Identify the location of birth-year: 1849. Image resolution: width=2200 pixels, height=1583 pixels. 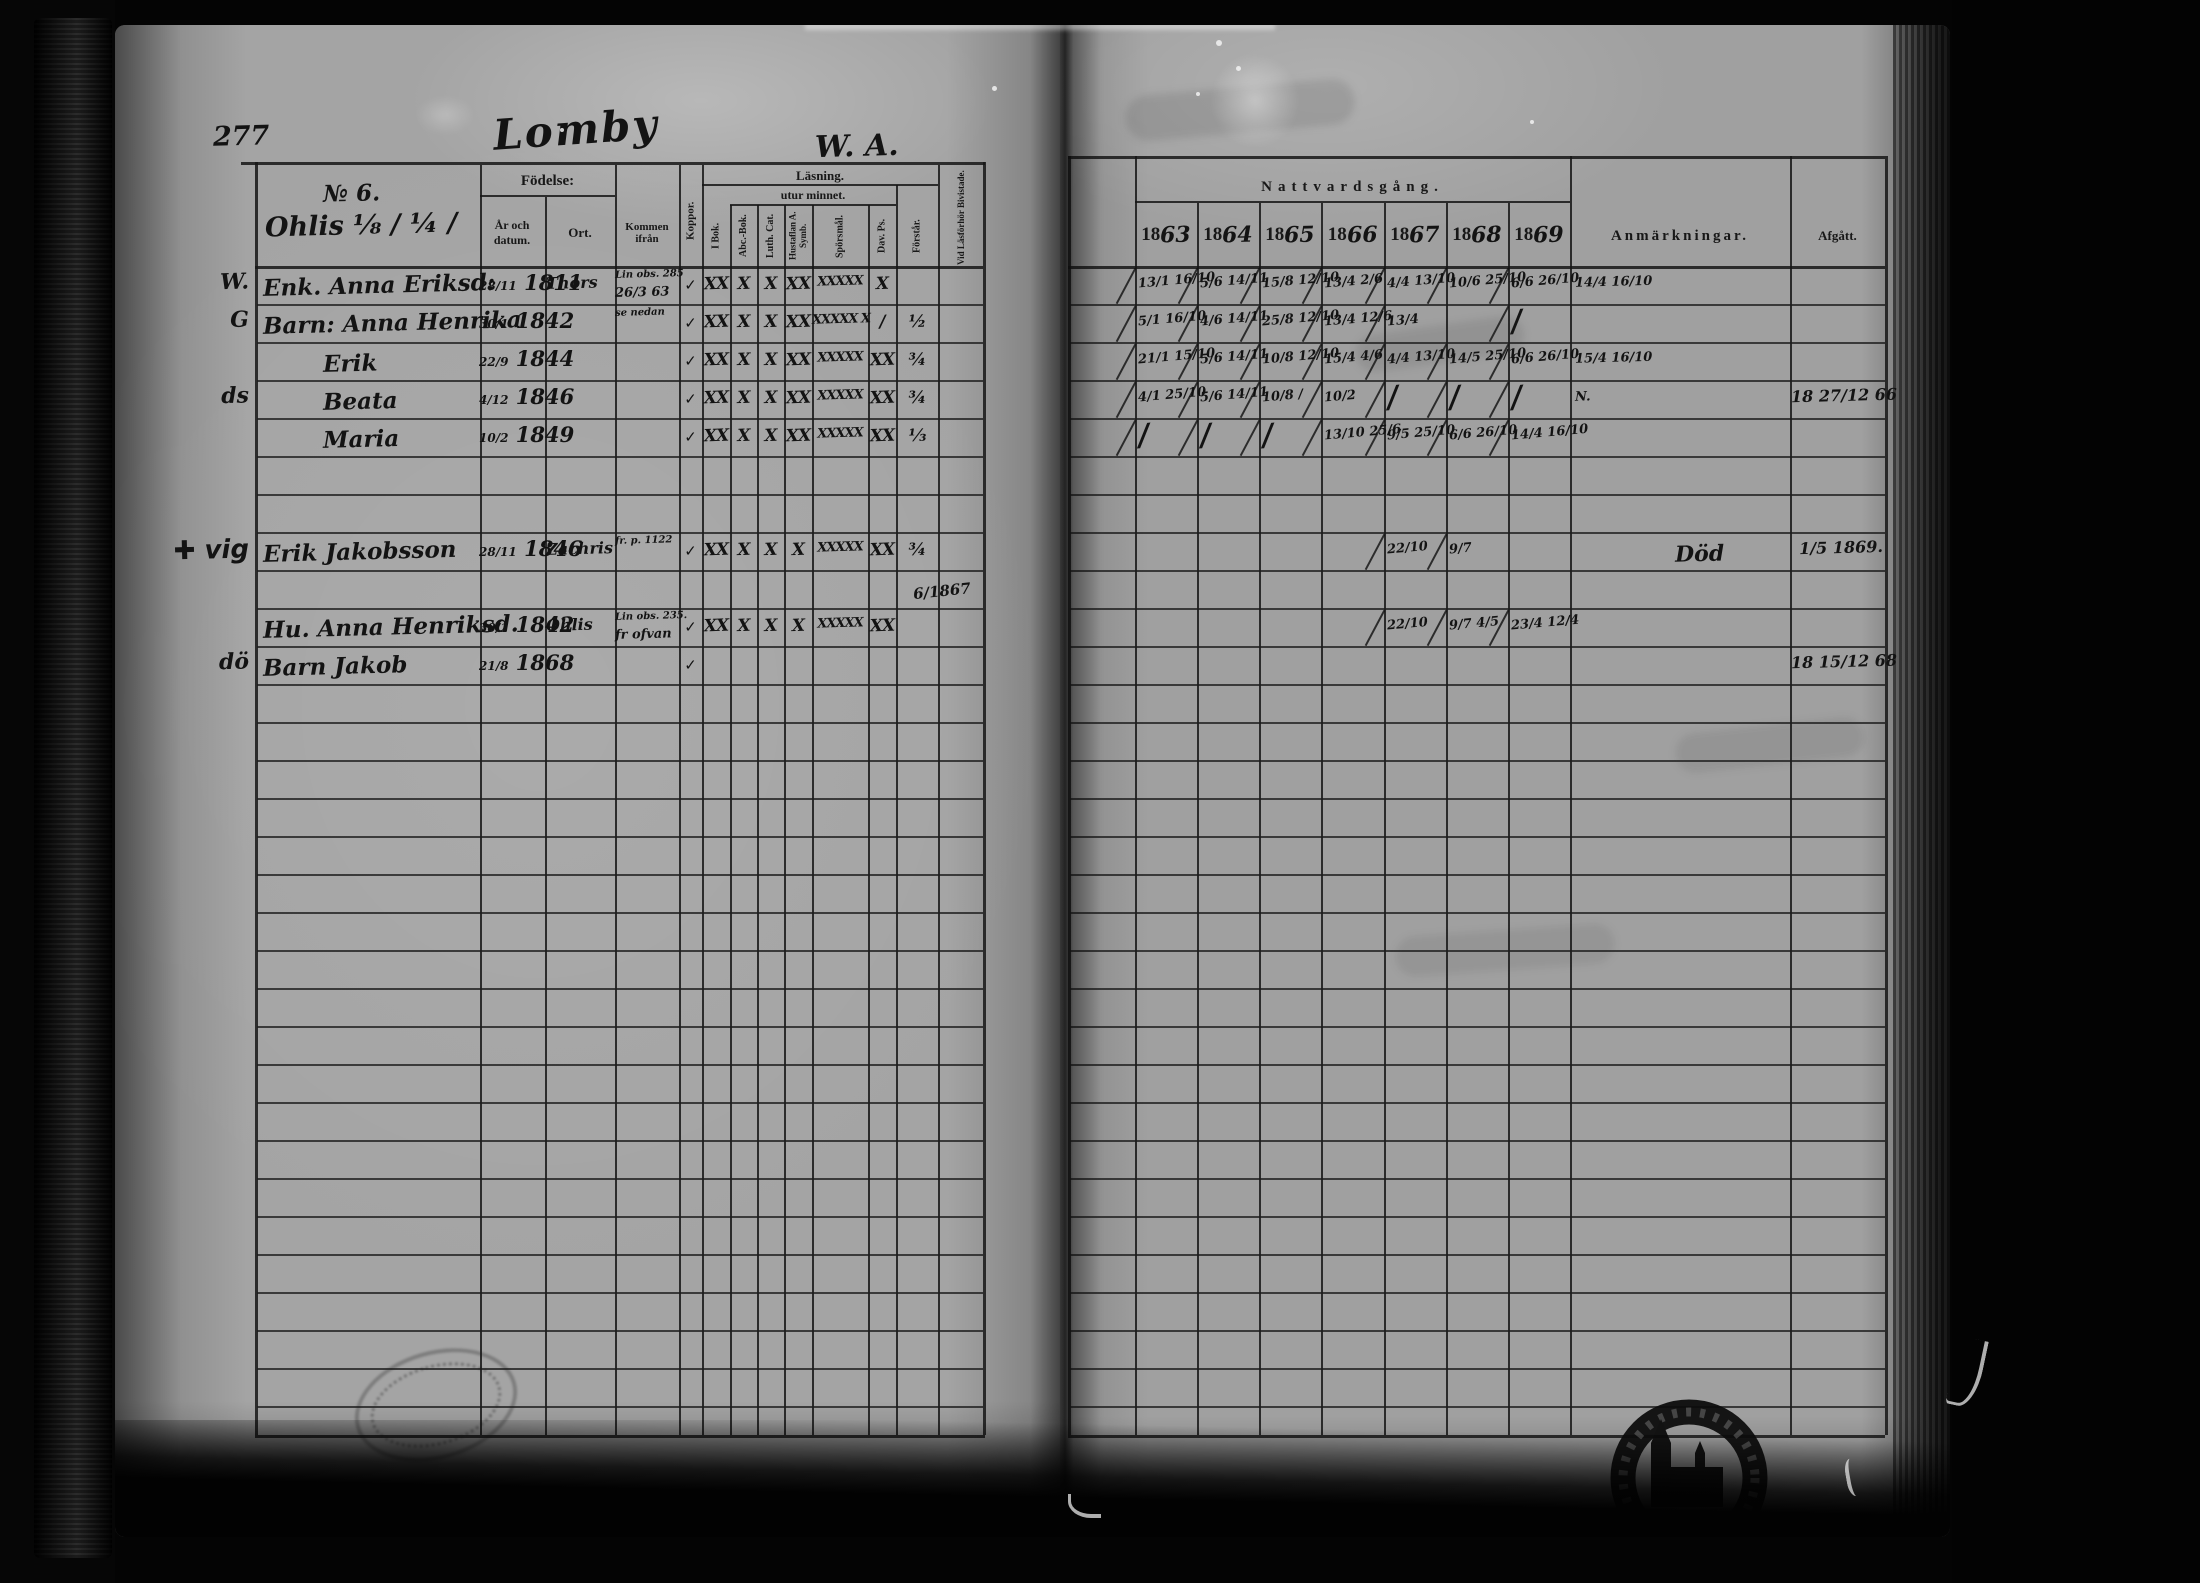
(541, 434).